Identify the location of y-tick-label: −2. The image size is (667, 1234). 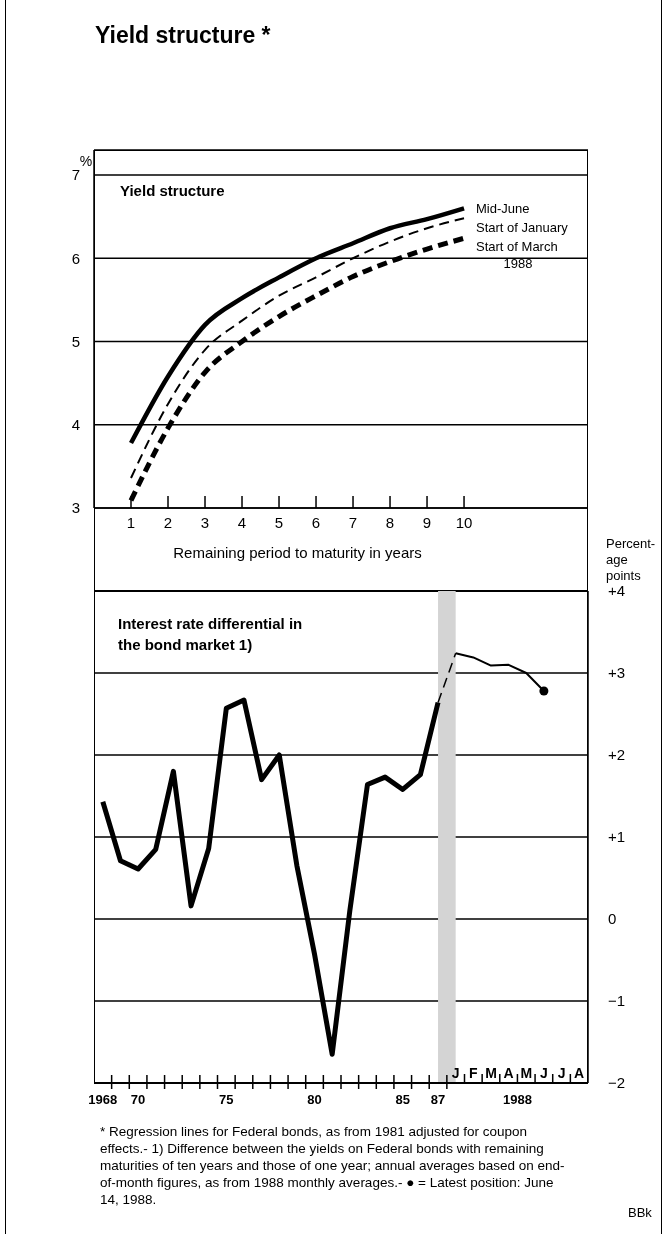
(617, 1083).